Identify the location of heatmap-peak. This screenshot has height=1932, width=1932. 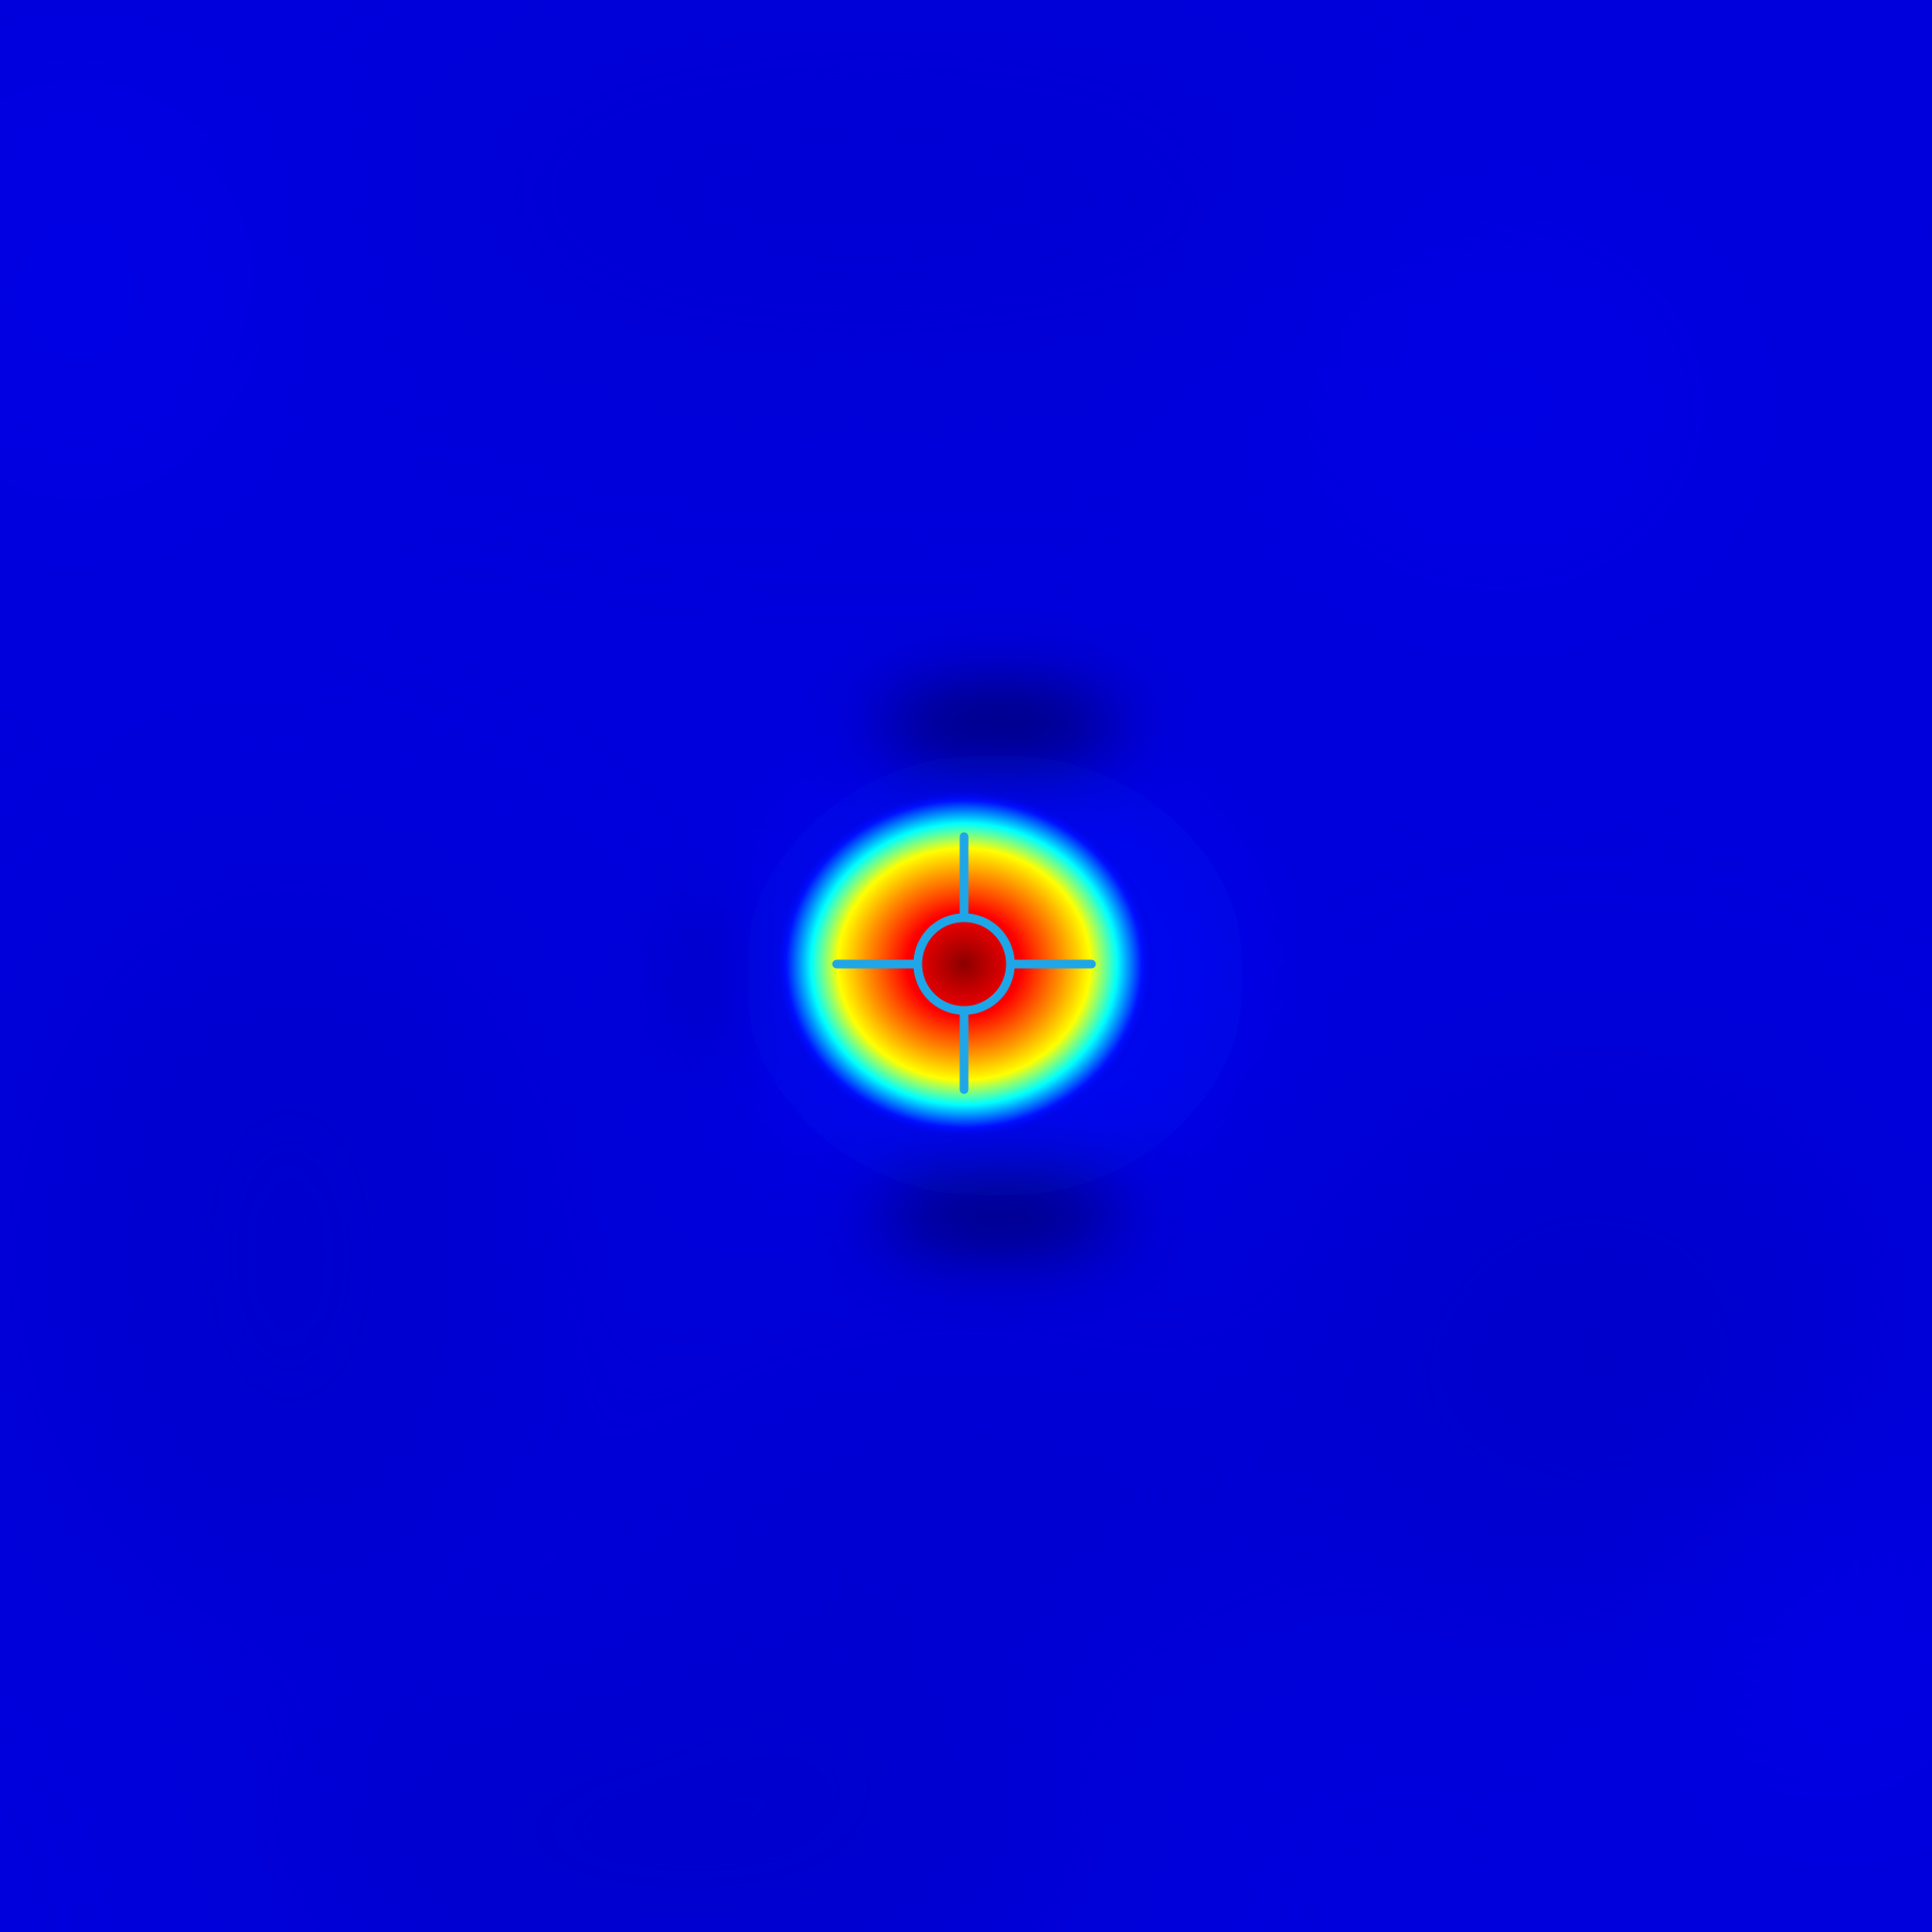
(964, 964).